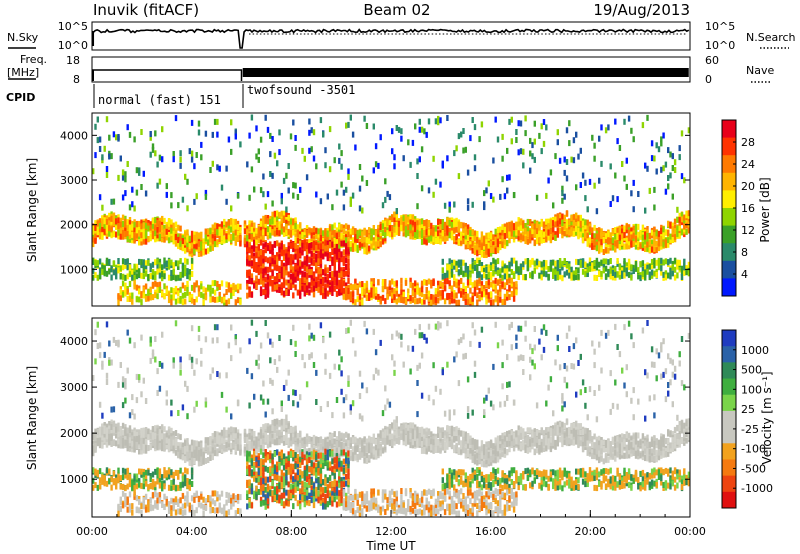 This screenshot has width=800, height=554. Describe the element at coordinates (708, 79) in the screenshot. I see `freq-right-tick-bottom: 0` at that location.